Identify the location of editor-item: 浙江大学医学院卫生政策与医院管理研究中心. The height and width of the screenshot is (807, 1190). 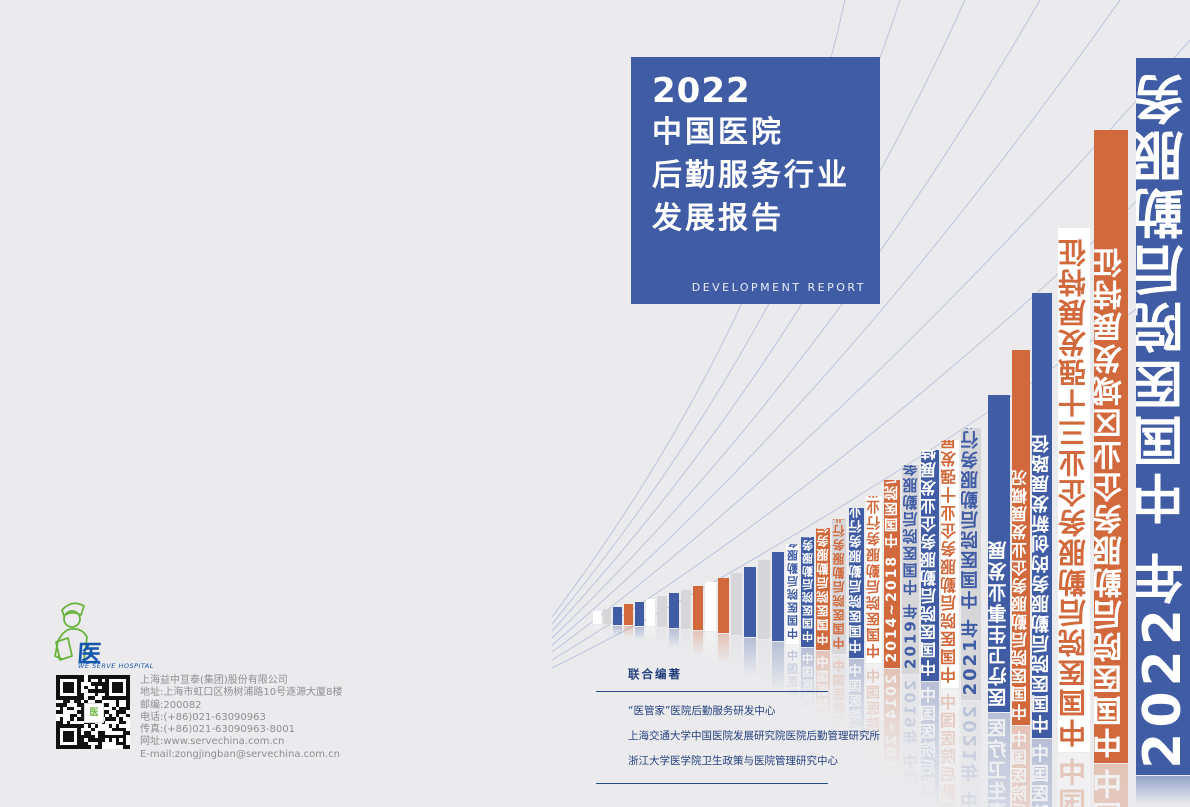
(733, 761).